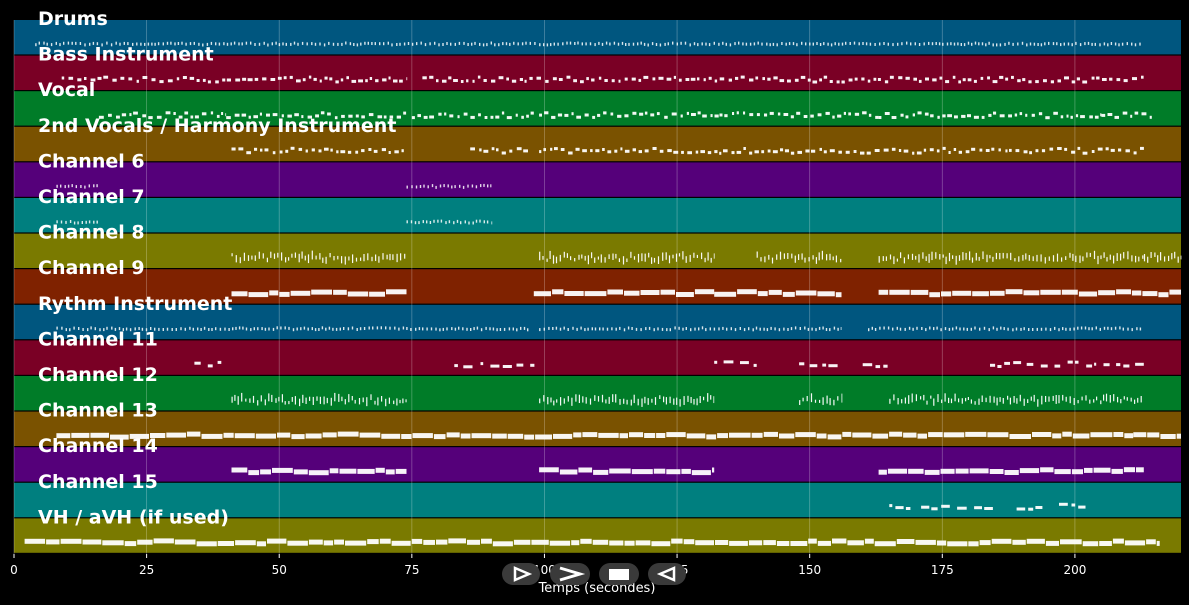 The width and height of the screenshot is (1189, 605). I want to click on stop-button, so click(619, 574).